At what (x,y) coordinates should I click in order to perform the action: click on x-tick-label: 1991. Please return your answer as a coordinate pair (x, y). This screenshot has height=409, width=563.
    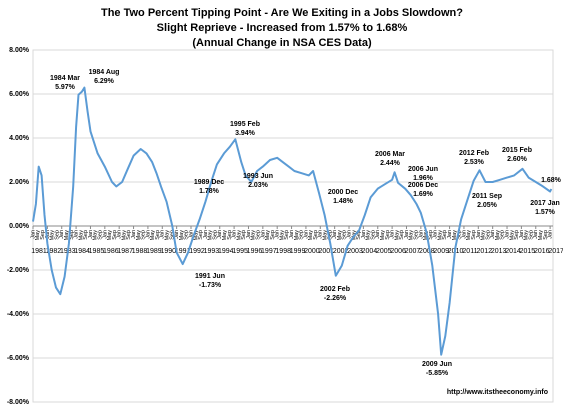
    Looking at the image, I should click on (183, 251).